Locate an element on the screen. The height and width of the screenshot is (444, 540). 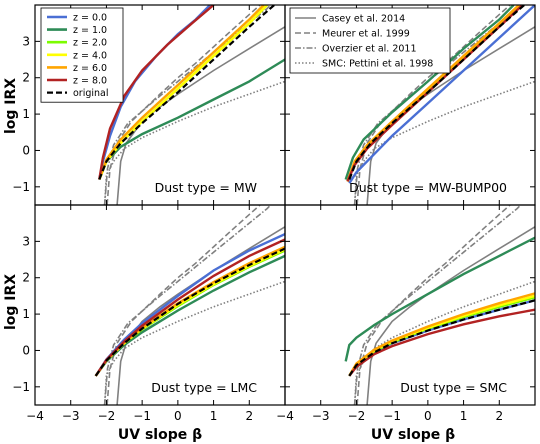
x-axis-label-left: UV slope β is located at coordinates (160, 435).